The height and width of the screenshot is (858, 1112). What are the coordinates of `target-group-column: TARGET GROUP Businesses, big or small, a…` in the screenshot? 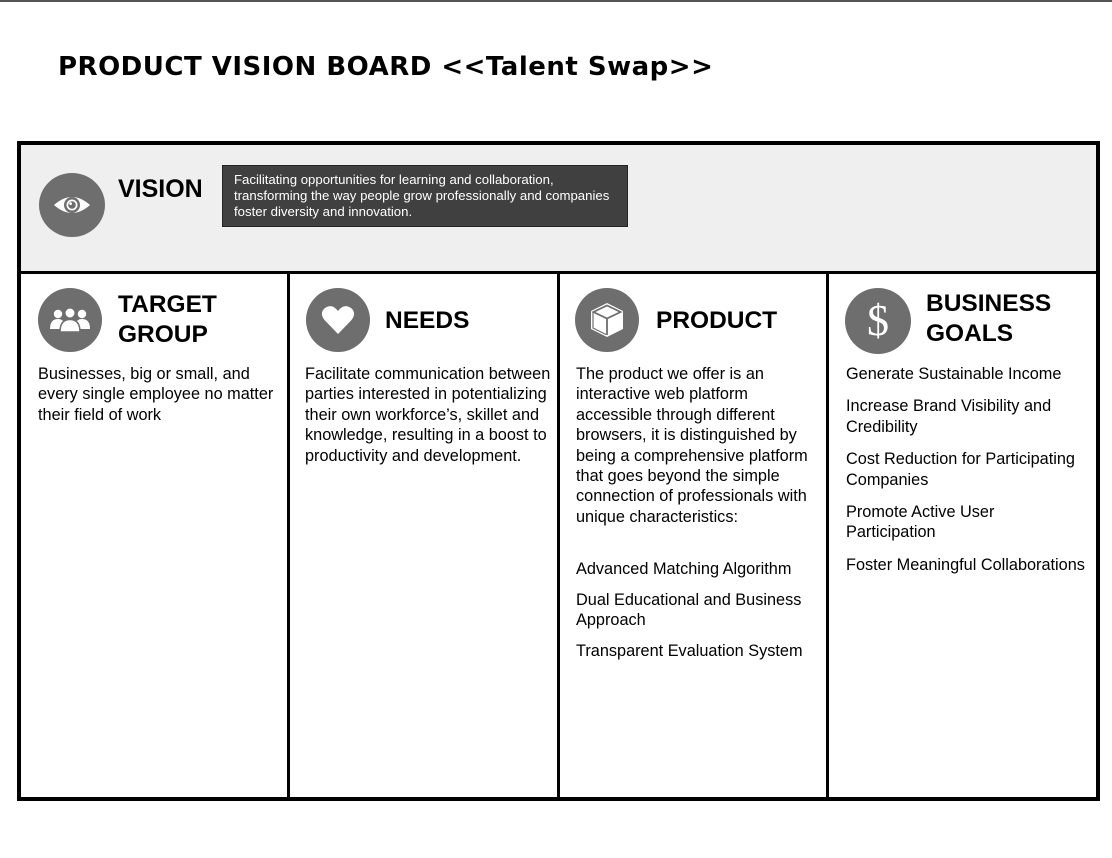 It's located at (154, 536).